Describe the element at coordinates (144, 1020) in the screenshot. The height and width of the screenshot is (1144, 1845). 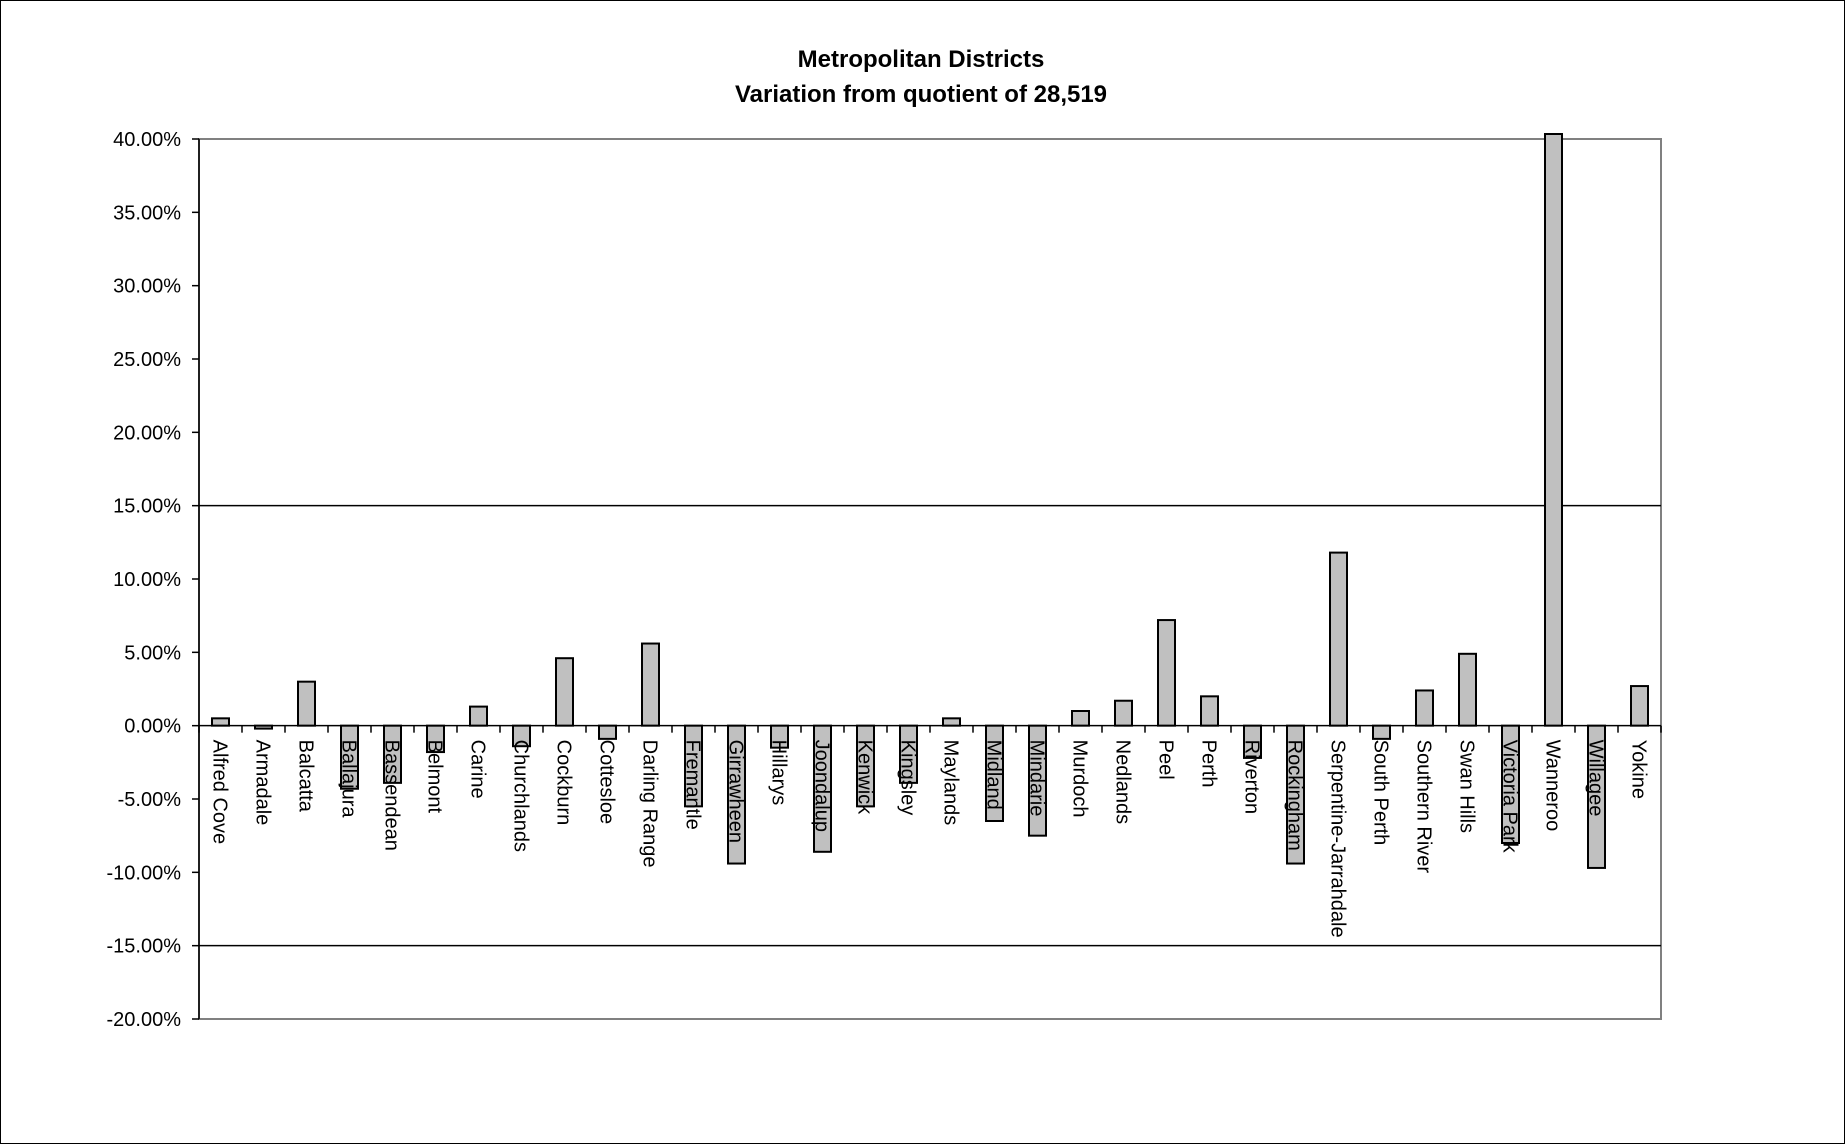
I see `y-tick-label: -20.00%` at that location.